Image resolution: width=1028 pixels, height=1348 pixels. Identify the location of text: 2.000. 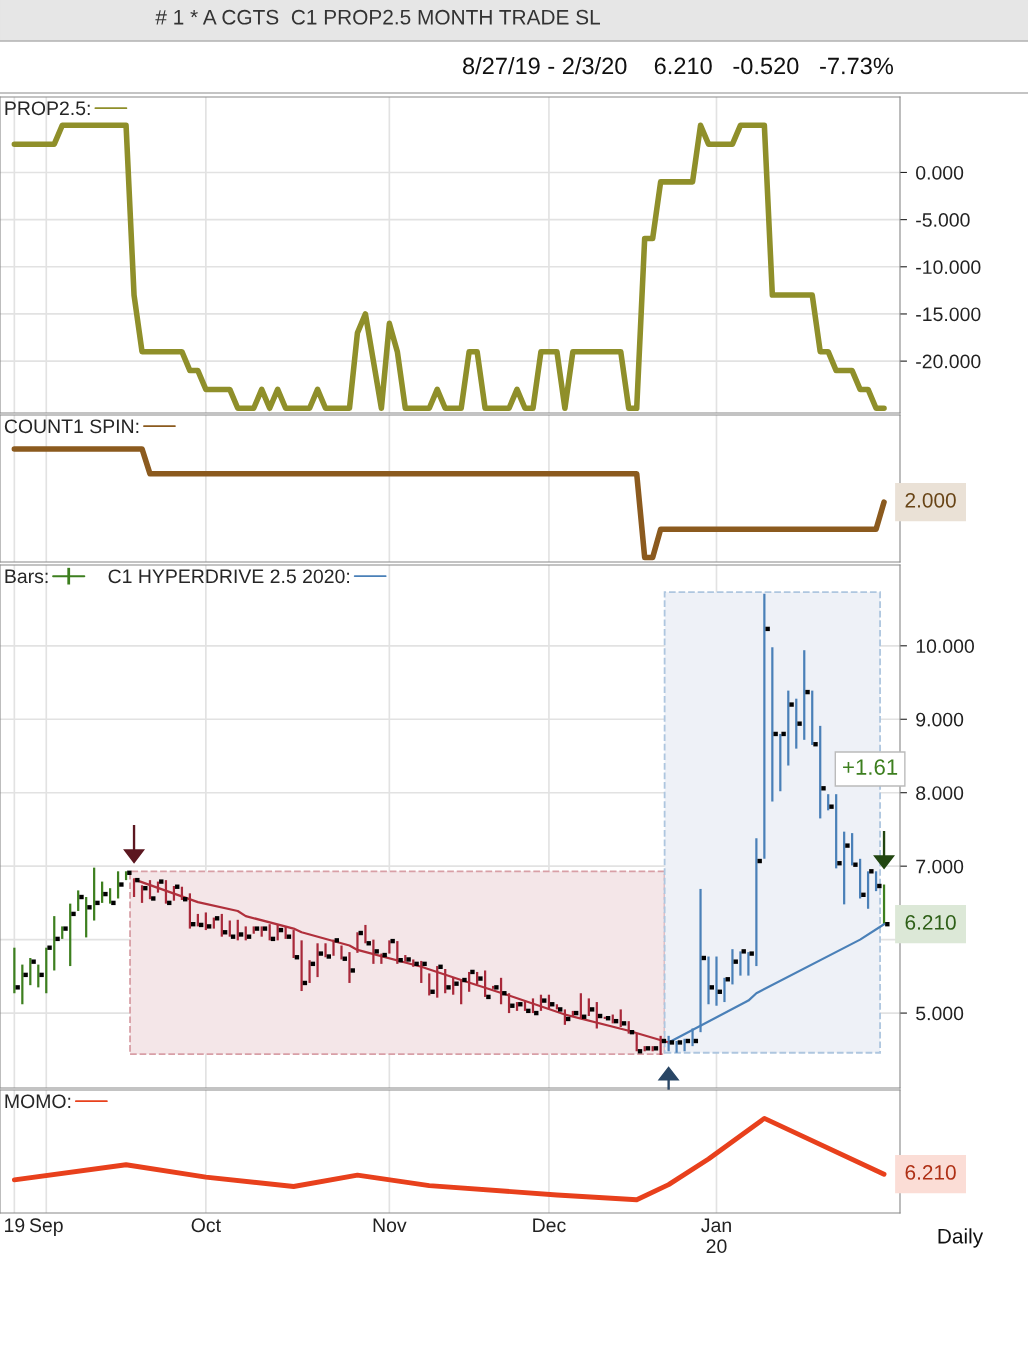
(930, 500).